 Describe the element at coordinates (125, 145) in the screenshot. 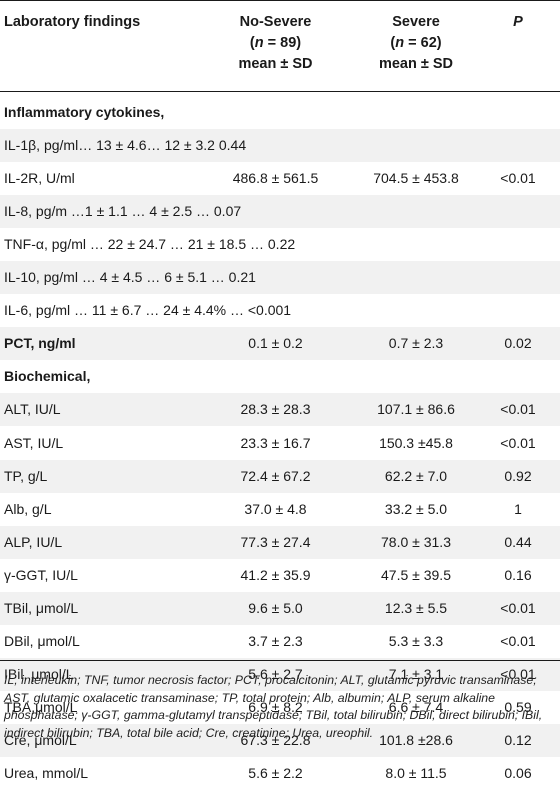

I see `row-label: IL-1β, pg/ml… 13 ± 4.6… 12 ± 3.2 0.44` at that location.